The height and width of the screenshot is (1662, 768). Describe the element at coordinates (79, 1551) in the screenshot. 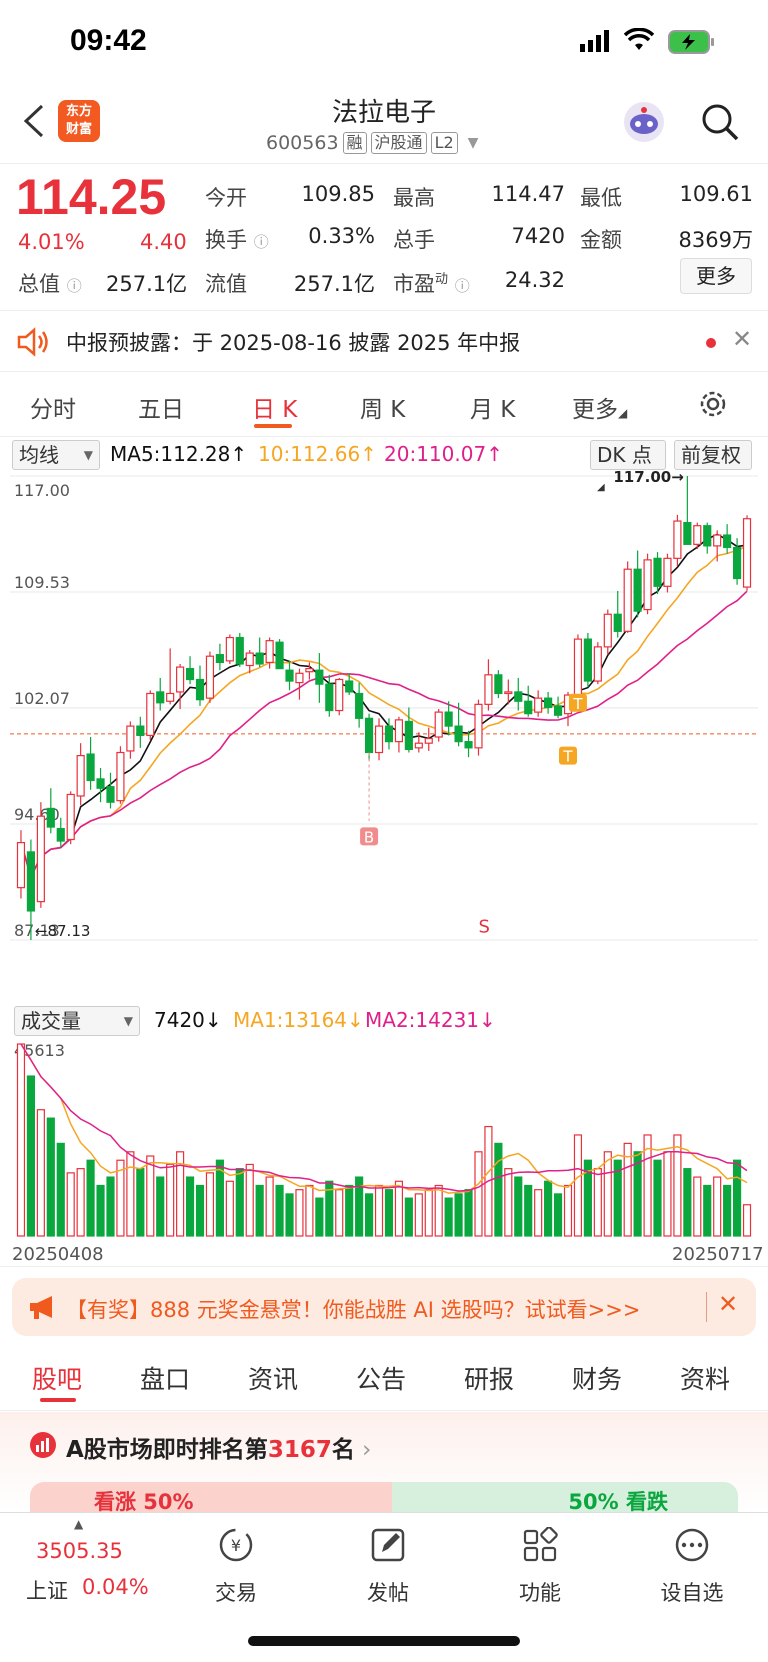

I see `index-value: 3505.35` at that location.